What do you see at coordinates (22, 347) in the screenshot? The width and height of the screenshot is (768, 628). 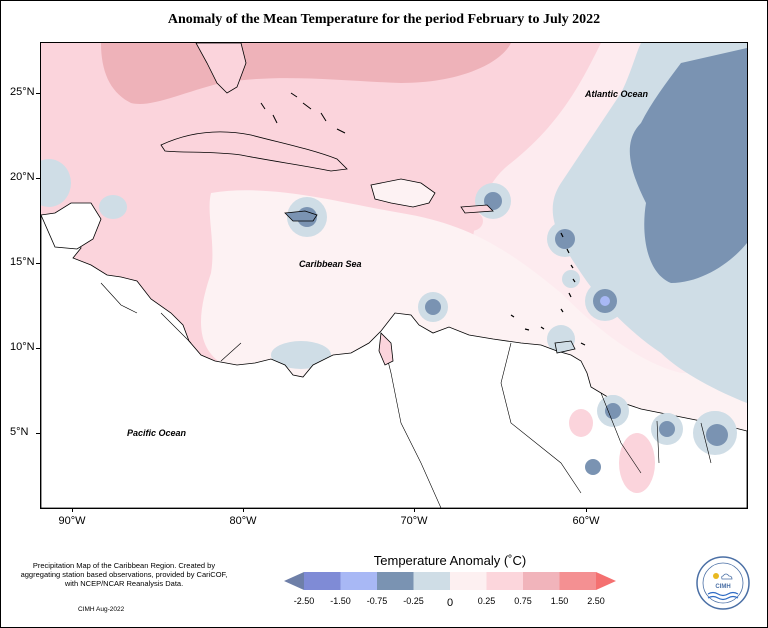 I see `lat-tick-label: 10°N` at bounding box center [22, 347].